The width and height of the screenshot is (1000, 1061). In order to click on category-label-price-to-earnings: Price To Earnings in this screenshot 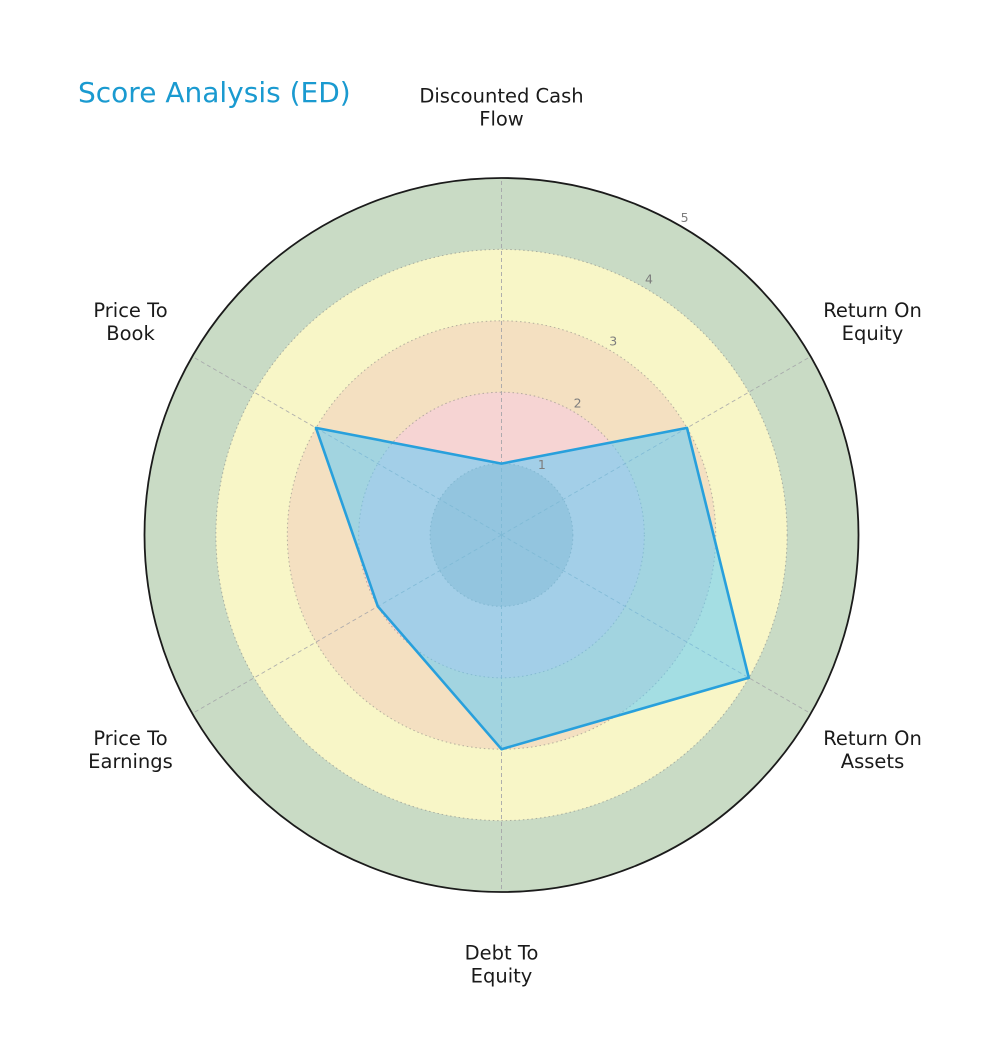, I will do `click(130, 750)`.